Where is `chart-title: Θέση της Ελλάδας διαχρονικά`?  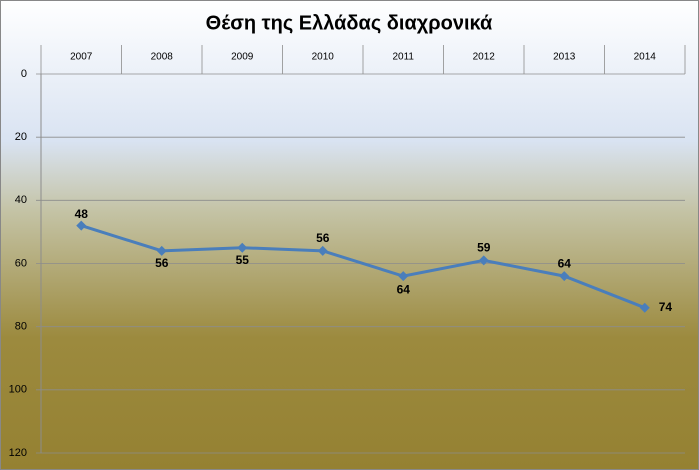 chart-title: Θέση της Ελλάδας διαχρονικά is located at coordinates (349, 23).